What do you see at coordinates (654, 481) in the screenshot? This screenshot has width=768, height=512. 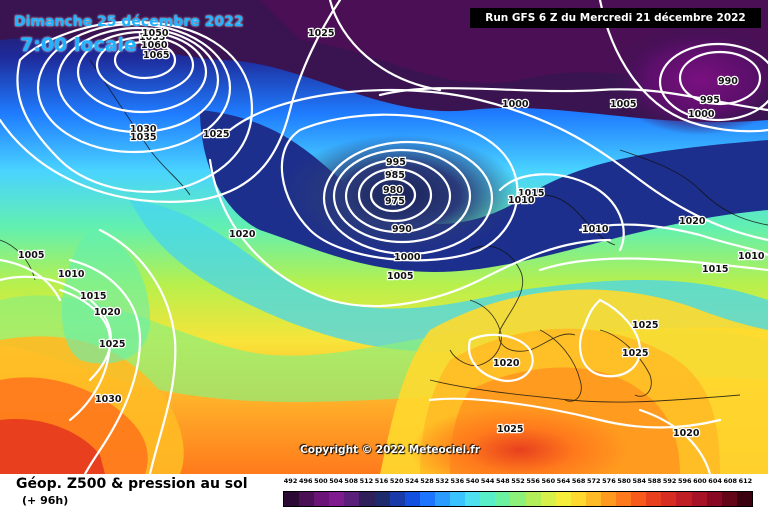 I see `color-scale-label: 588` at bounding box center [654, 481].